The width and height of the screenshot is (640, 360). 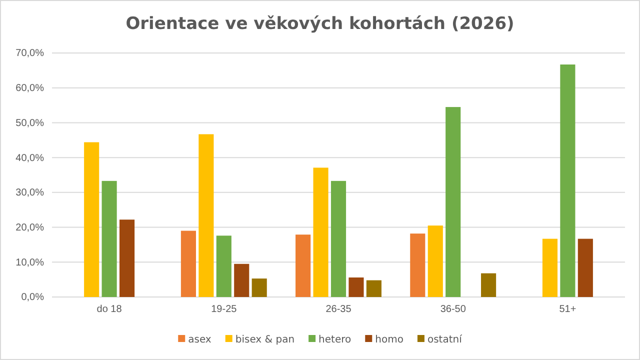 What do you see at coordinates (30, 228) in the screenshot?
I see `y-tick-label: 20,0%` at bounding box center [30, 228].